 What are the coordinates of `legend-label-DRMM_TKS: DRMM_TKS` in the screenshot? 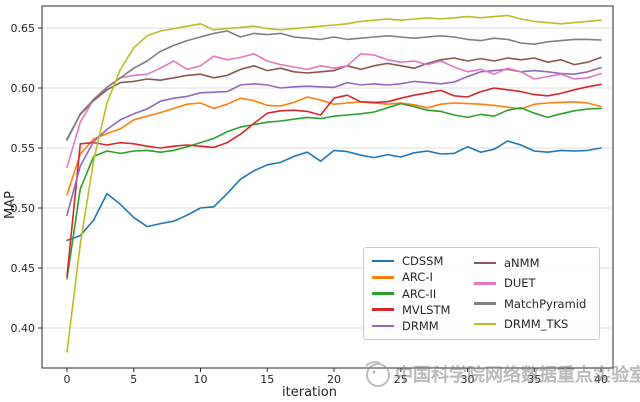 It's located at (536, 323).